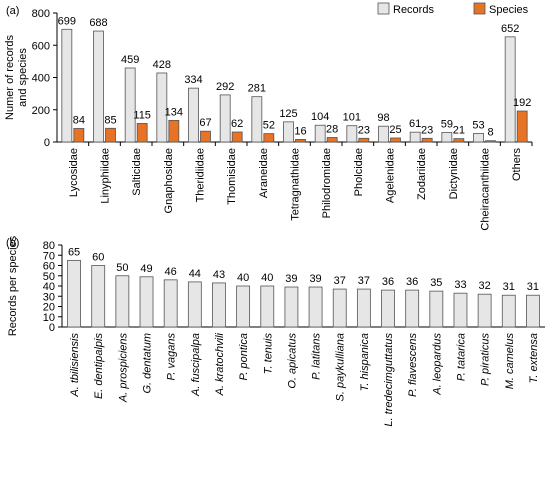 The width and height of the screenshot is (550, 488). Describe the element at coordinates (244, 357) in the screenshot. I see `b-category-label: P. pontica` at that location.